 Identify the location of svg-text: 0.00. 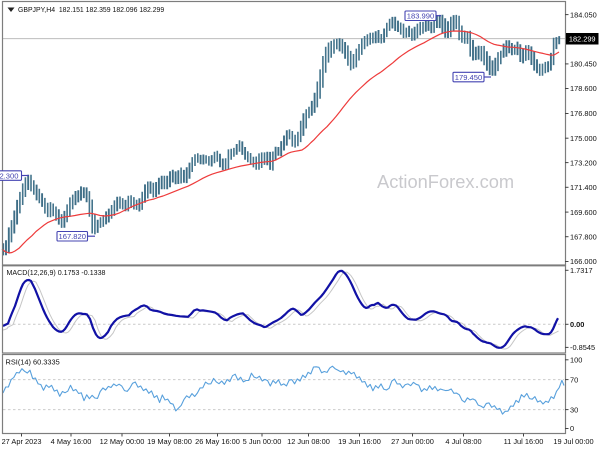
(577, 324).